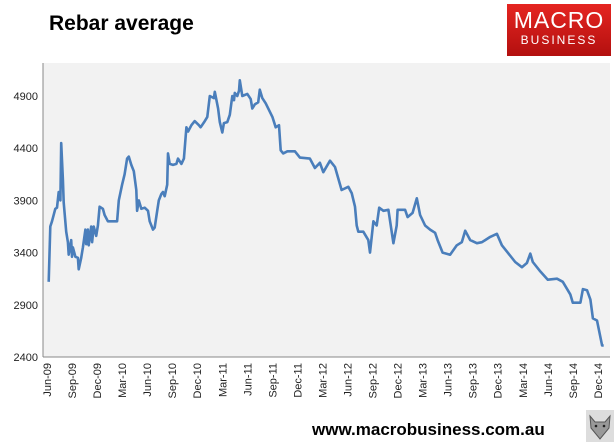 The height and width of the screenshot is (442, 616). I want to click on x-tick-label: Jun-10, so click(148, 380).